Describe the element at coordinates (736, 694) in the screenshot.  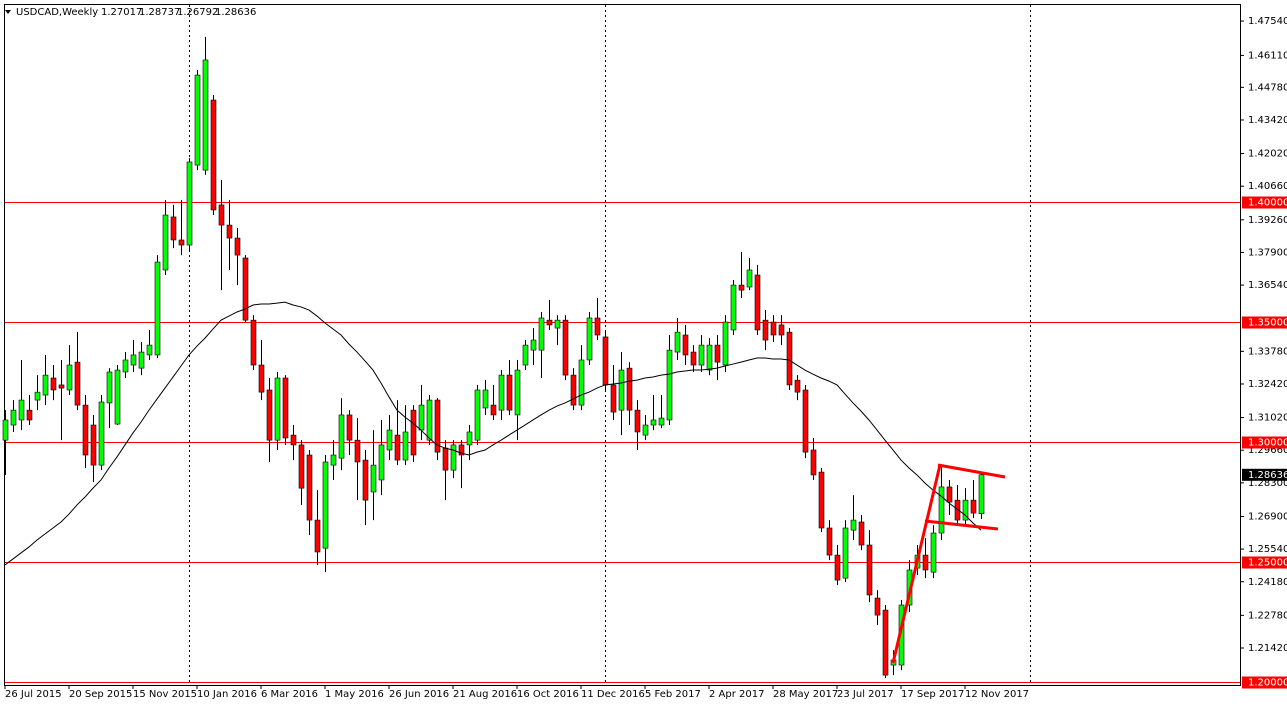
I see `x-tick-label: 2 Apr 2017` at that location.